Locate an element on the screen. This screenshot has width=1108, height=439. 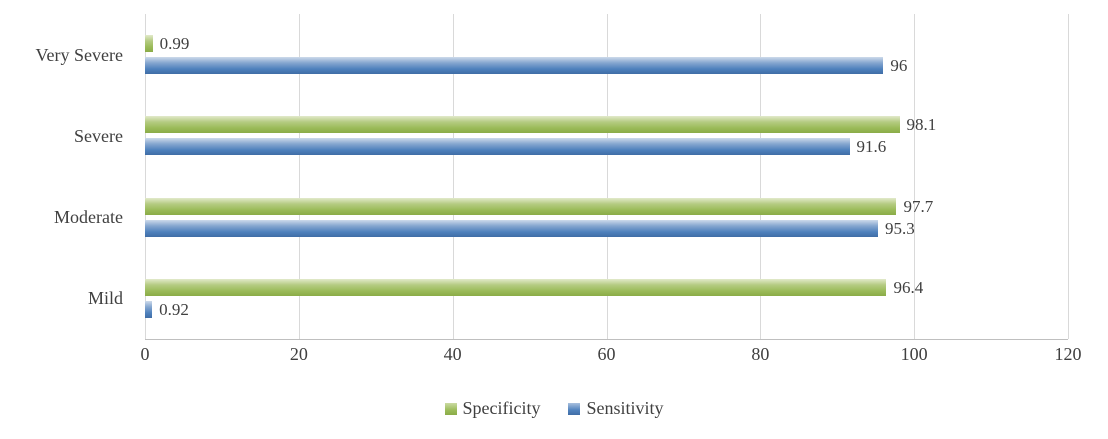
legend: Specificity Sensitivity is located at coordinates (554, 408).